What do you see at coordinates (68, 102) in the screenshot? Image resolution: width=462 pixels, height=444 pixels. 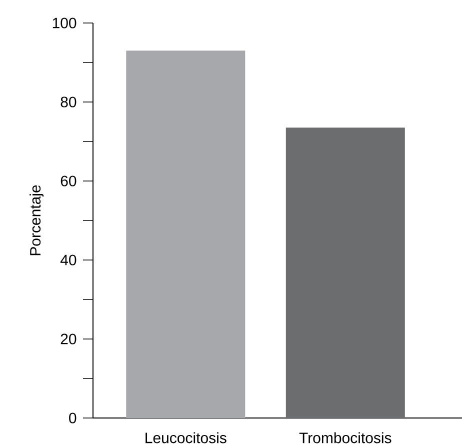 I see `y-tick-label: 80` at bounding box center [68, 102].